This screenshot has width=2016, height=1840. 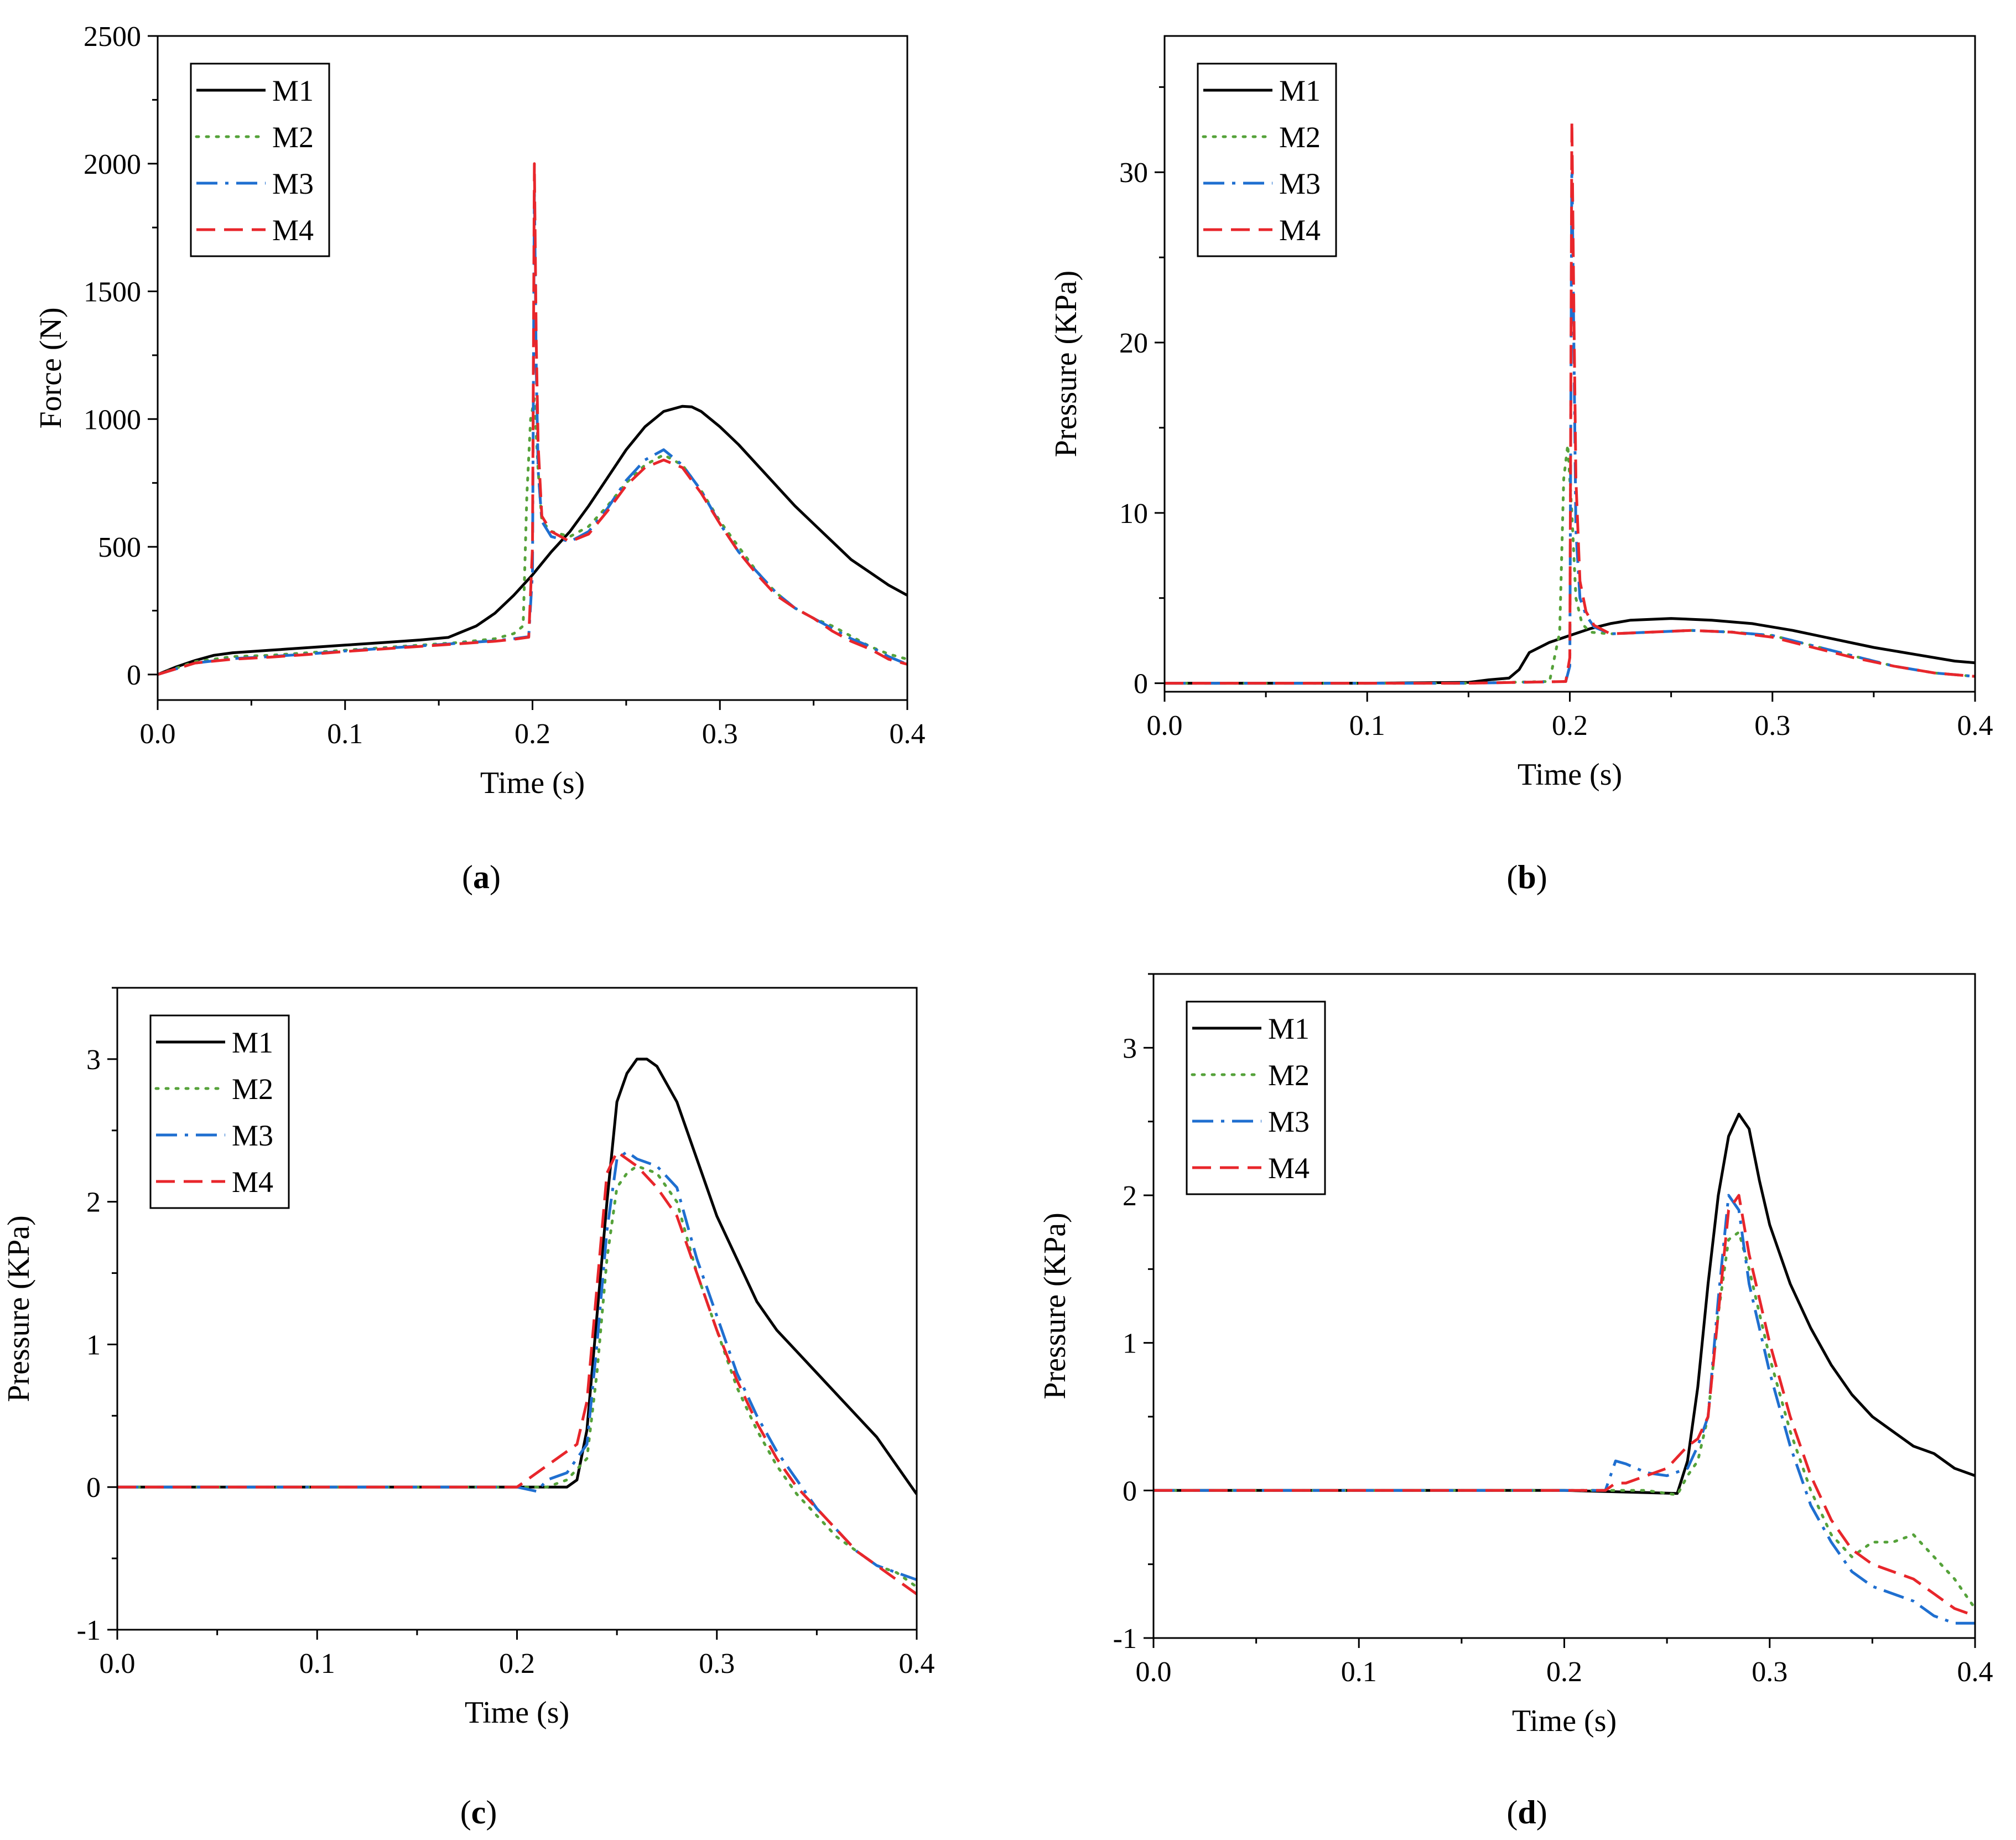 I want to click on y-tick-label: 10, so click(x=1133, y=514).